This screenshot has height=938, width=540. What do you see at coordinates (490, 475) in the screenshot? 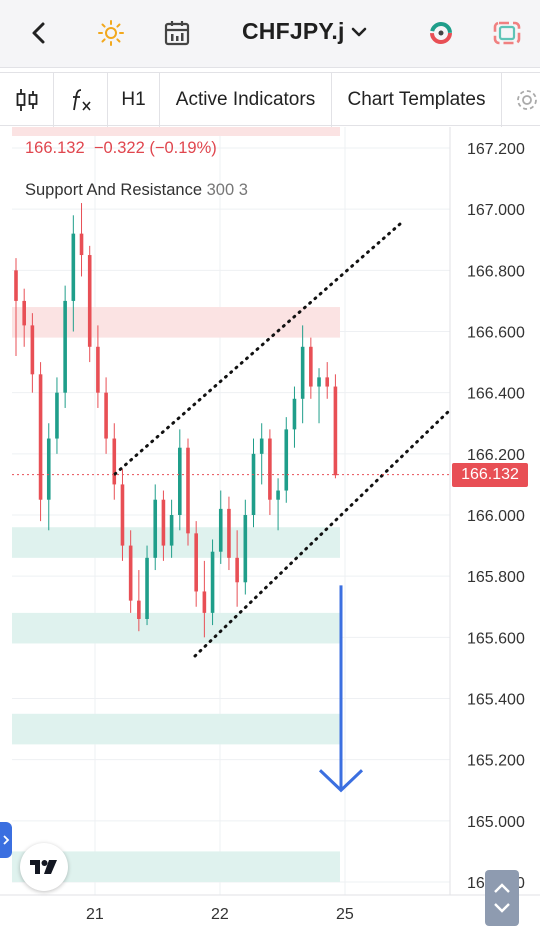
I see `current-price-tag: 166.132` at bounding box center [490, 475].